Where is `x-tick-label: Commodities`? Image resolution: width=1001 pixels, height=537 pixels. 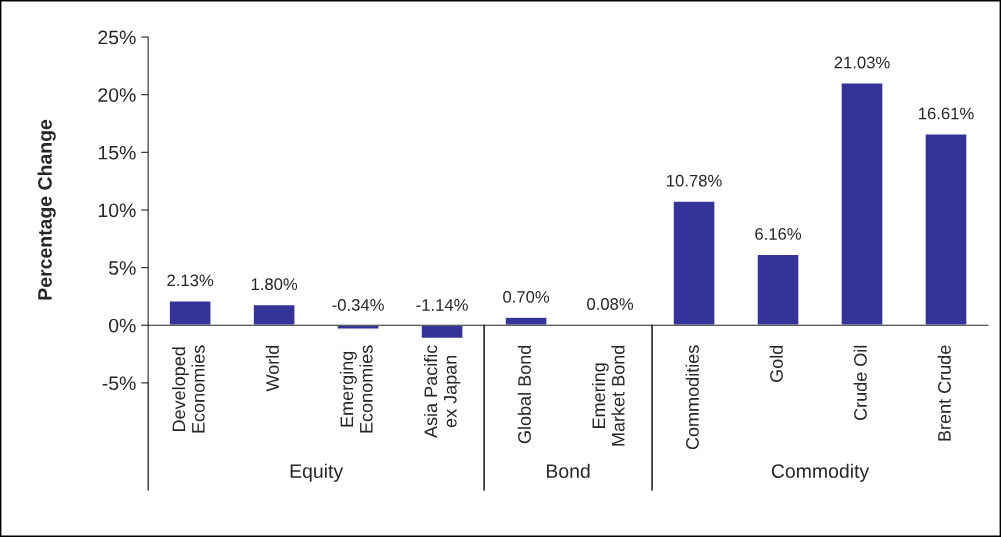 x-tick-label: Commodities is located at coordinates (692, 397).